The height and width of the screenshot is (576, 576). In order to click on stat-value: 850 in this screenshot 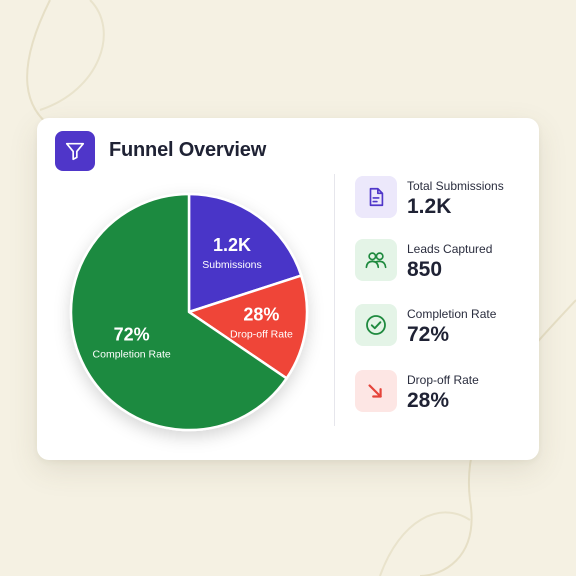, I will do `click(425, 269)`.